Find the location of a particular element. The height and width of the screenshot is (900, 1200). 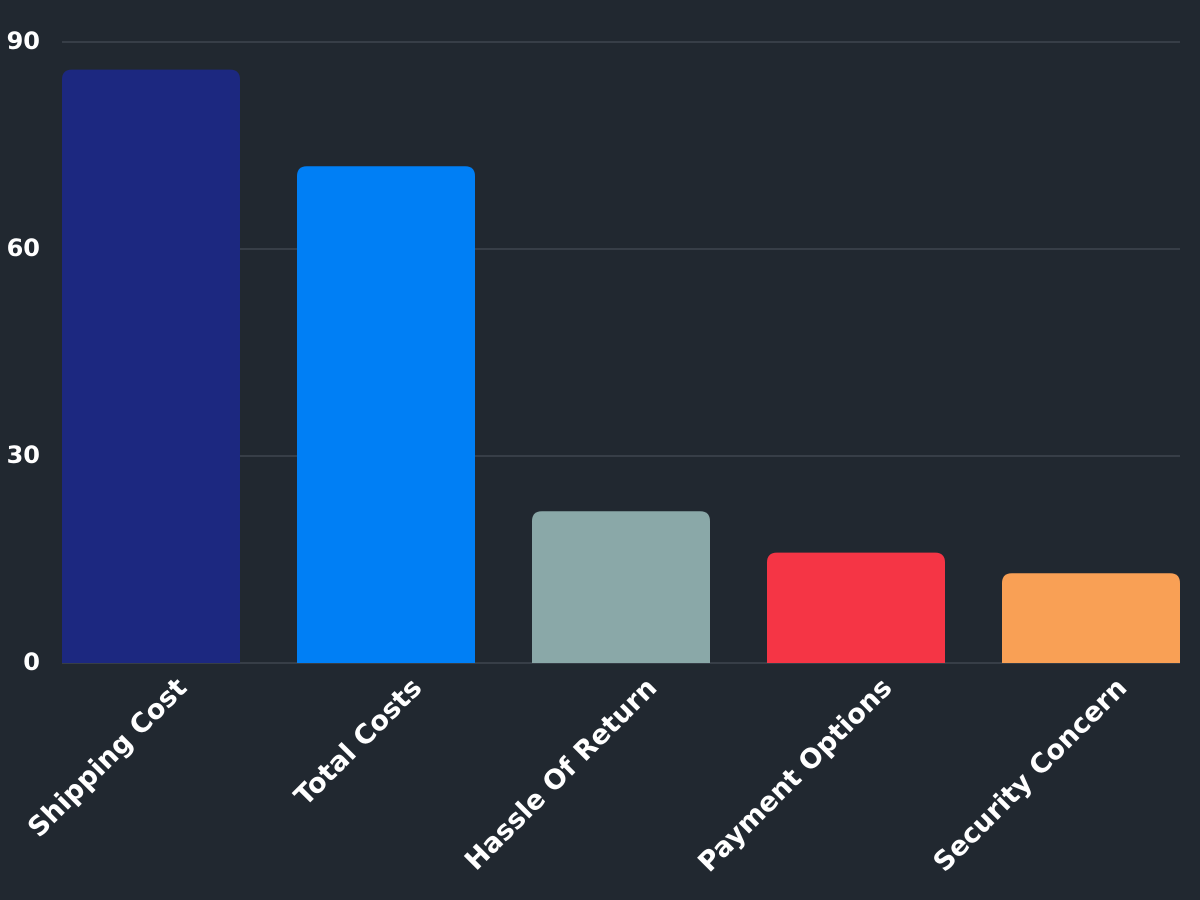

x-tick-label: Security Concern is located at coordinates (1031, 775).